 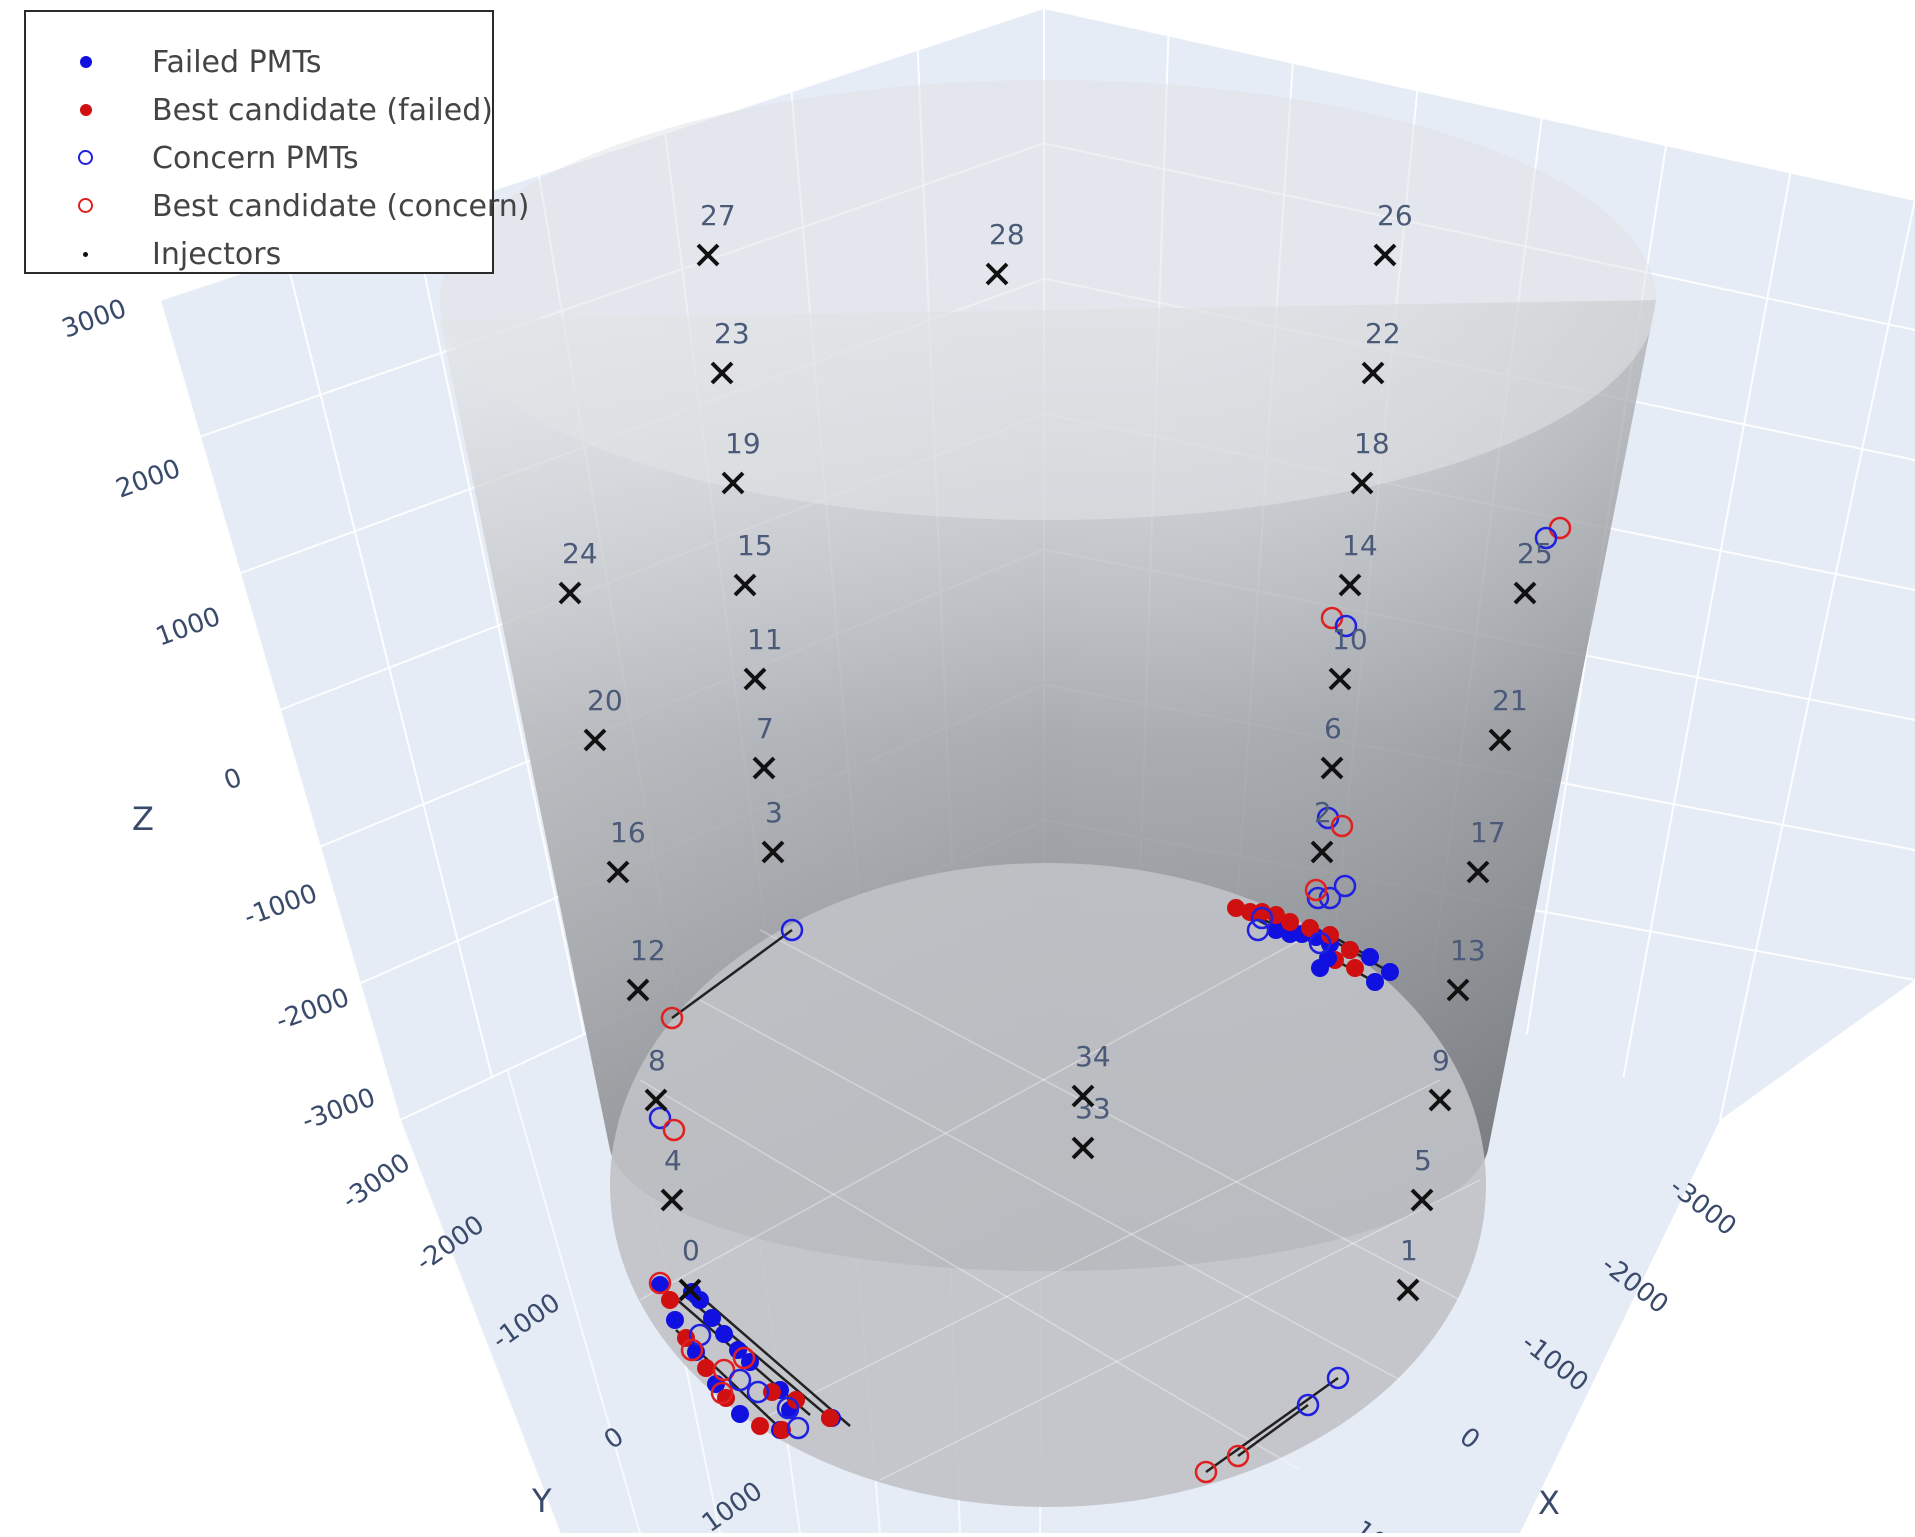 I want to click on injector-marker: 9, so click(x=1440, y=1078).